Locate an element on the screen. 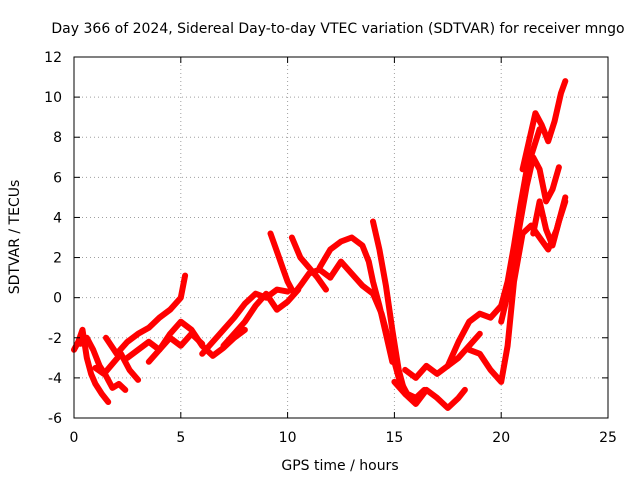 Image resolution: width=640 pixels, height=480 pixels. y-tick-label: -6 is located at coordinates (55, 419).